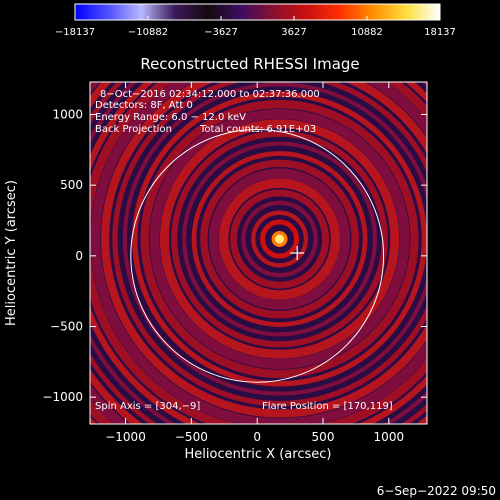  I want to click on colorbar-tick-label: −10882, so click(148, 32).